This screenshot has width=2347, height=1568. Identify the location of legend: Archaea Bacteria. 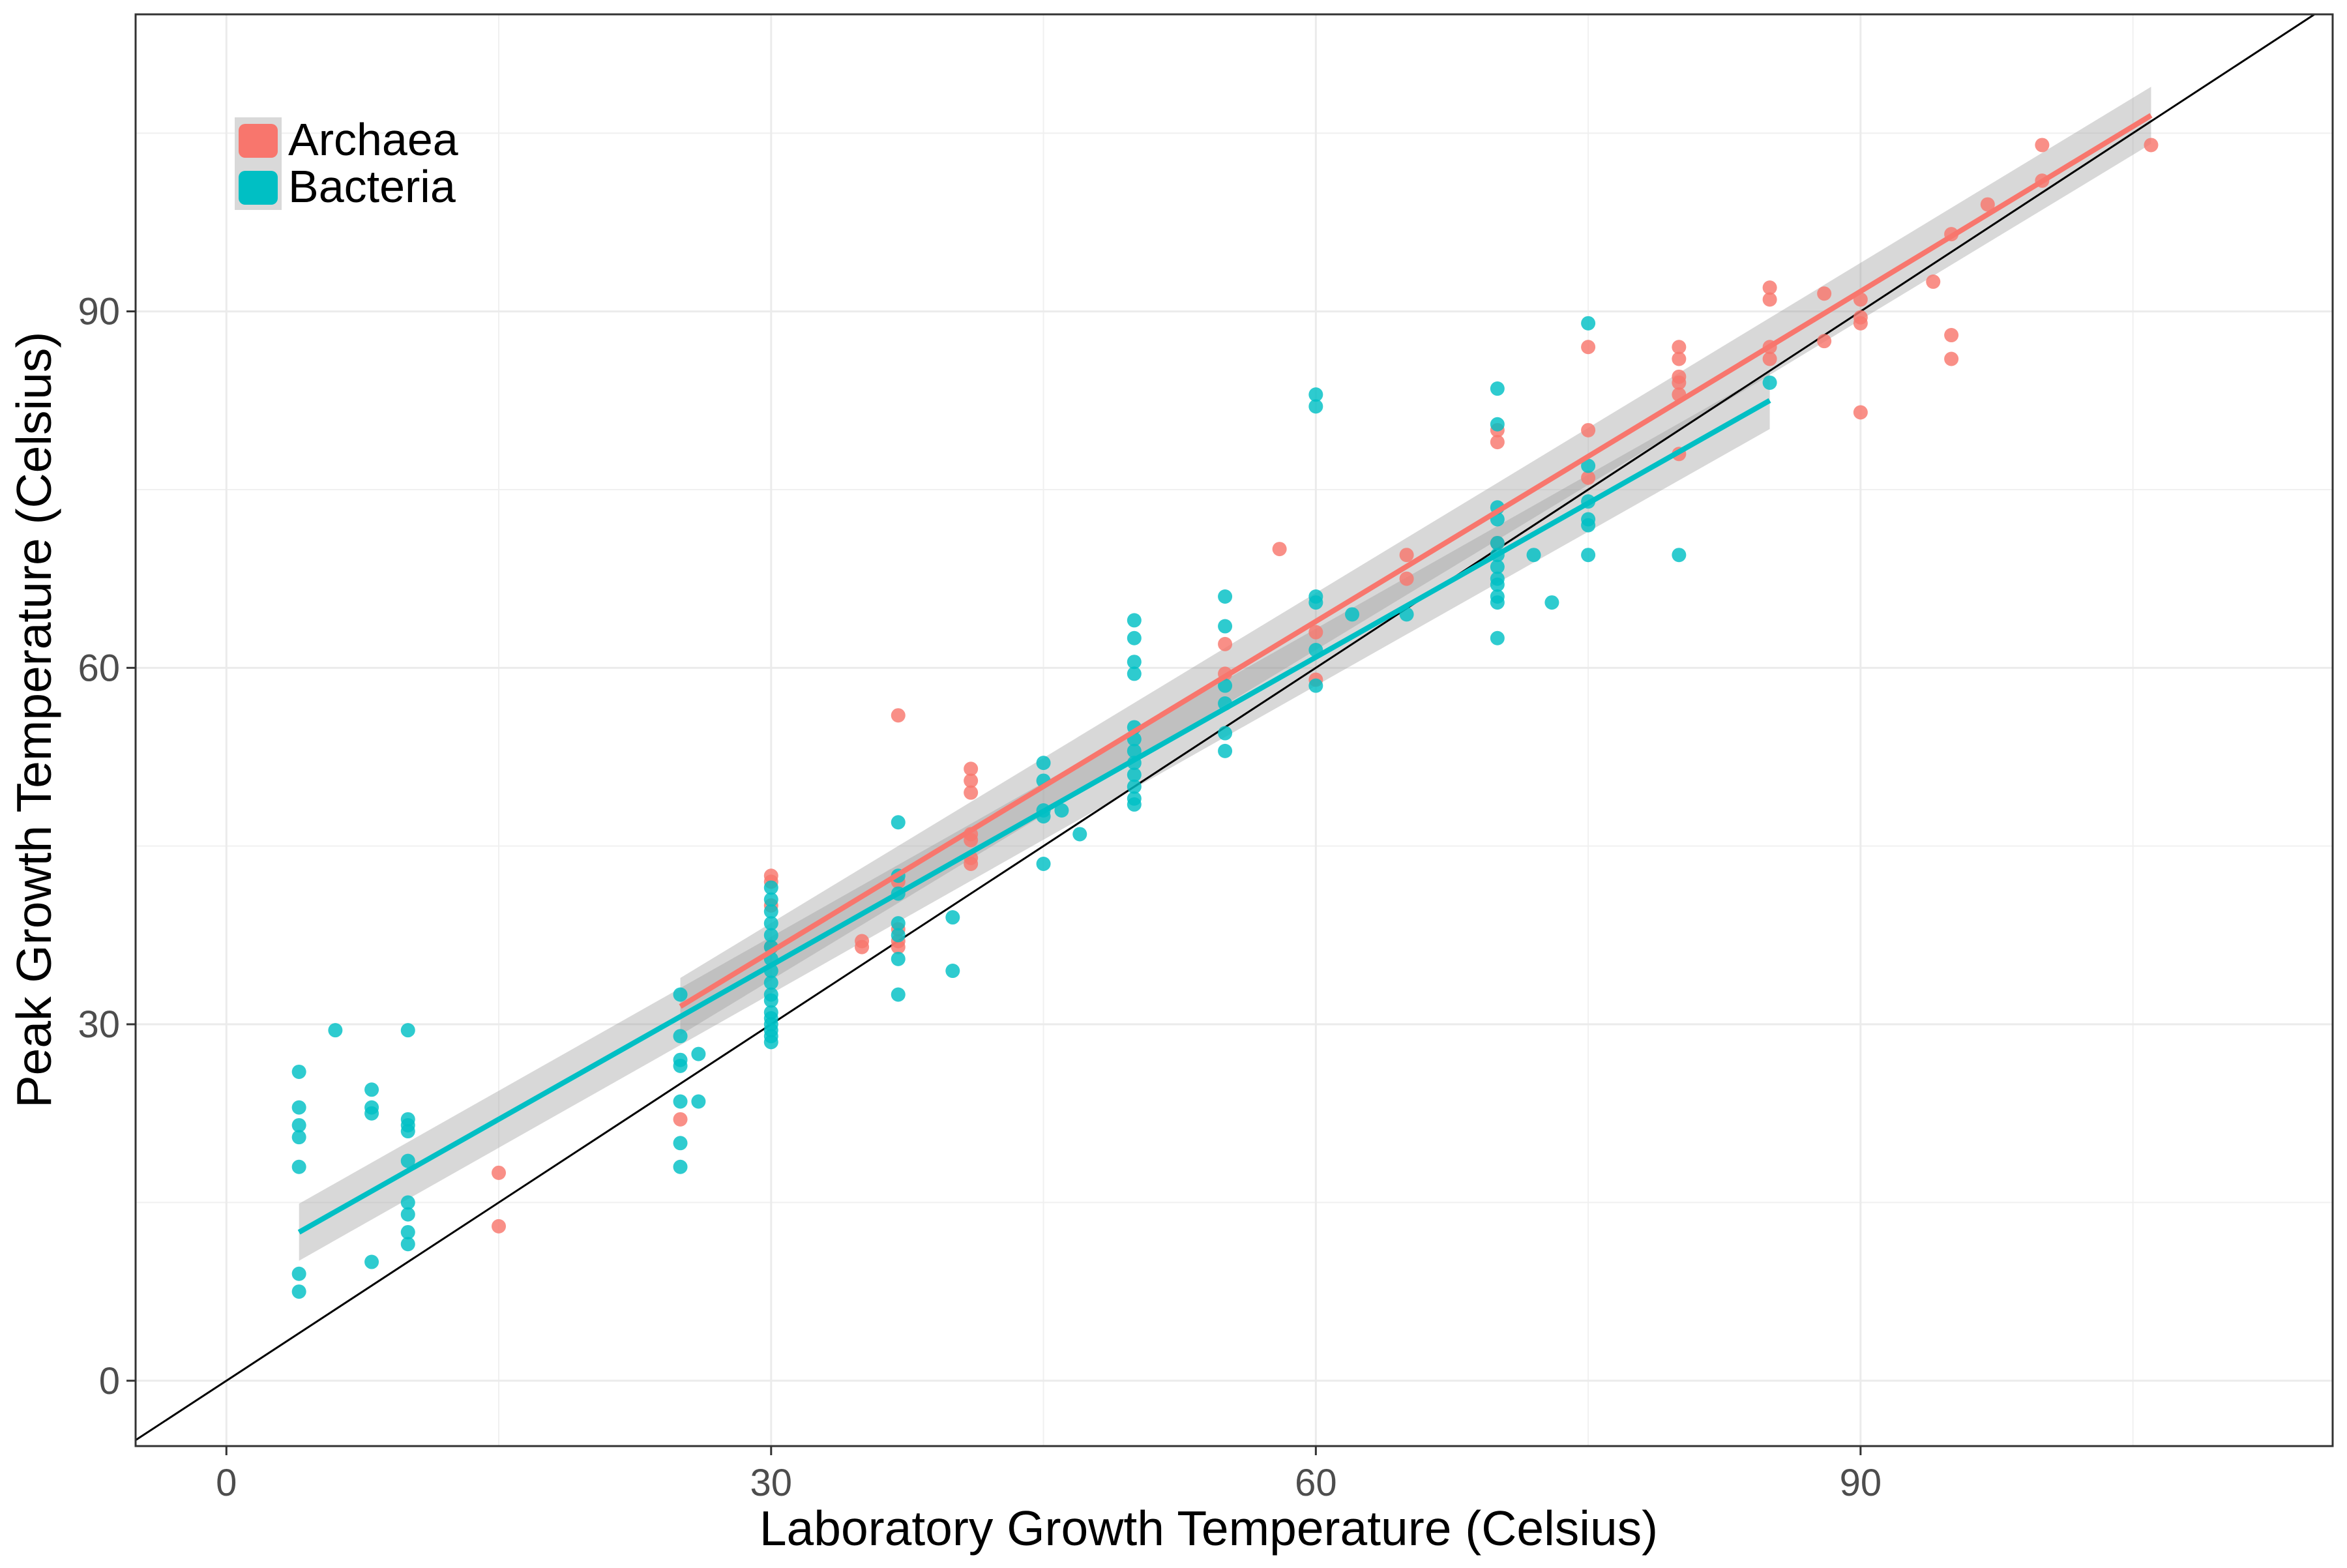
(346, 163).